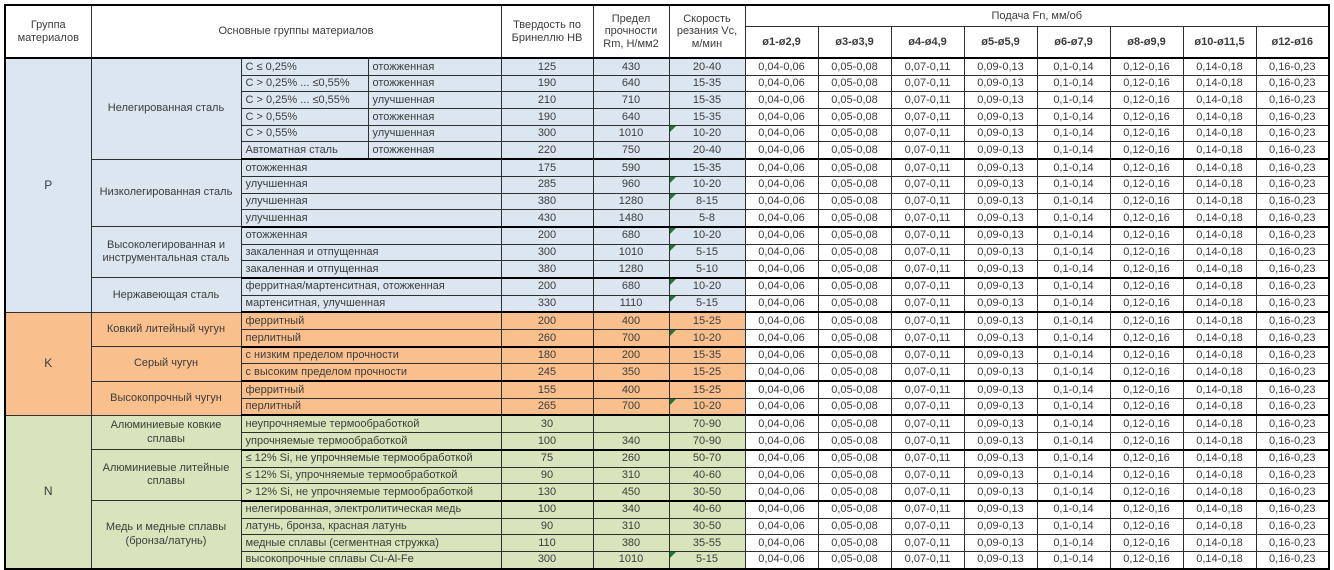  I want to click on subgroup-name-cell: Низколегированная сталь, so click(166, 193).